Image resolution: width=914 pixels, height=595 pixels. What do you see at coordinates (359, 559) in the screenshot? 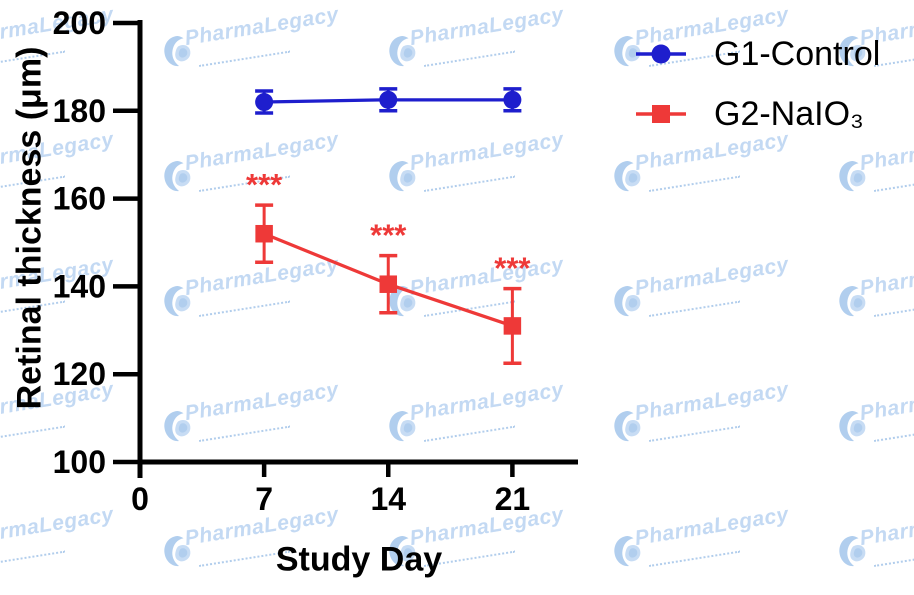
I see `x-axis-title: Study Day` at bounding box center [359, 559].